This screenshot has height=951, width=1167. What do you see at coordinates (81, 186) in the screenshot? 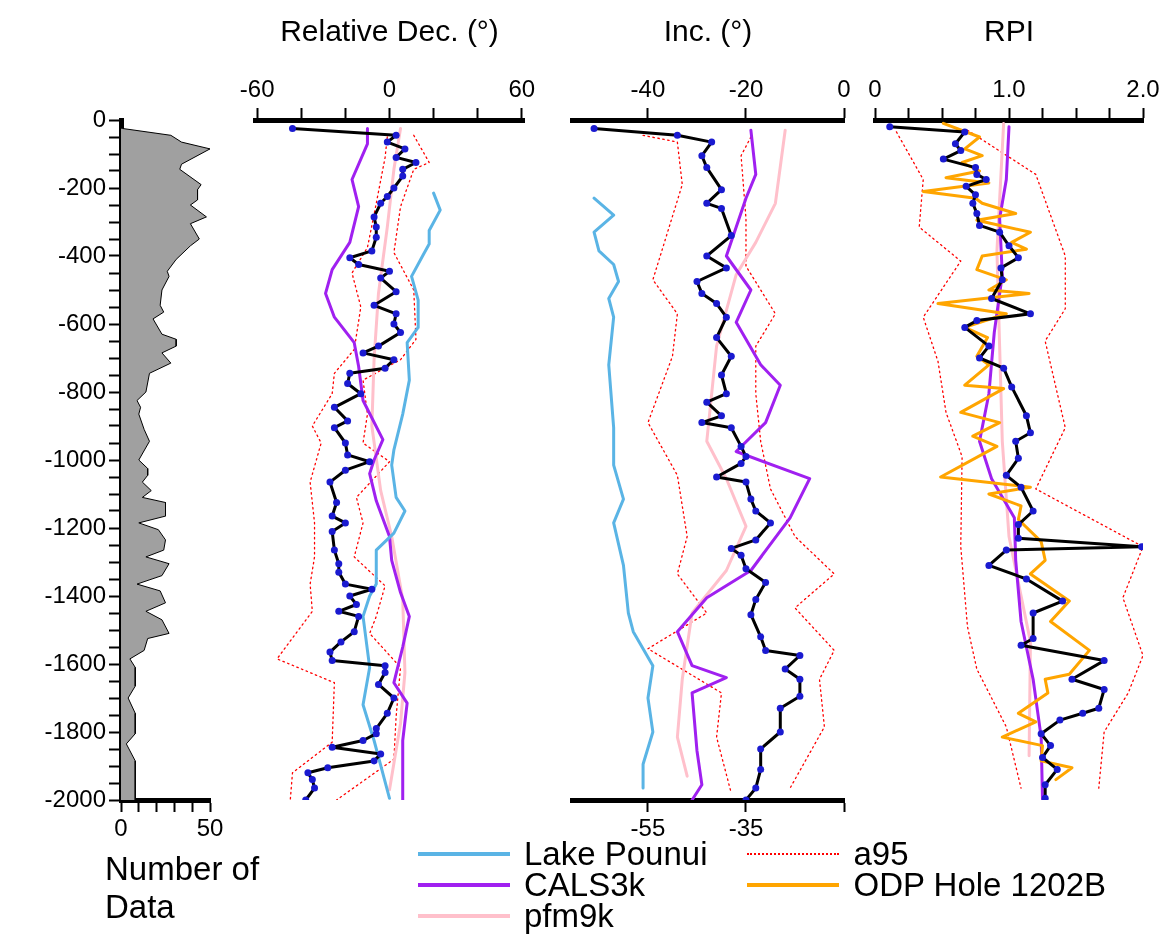
I see `y-tick-label: -200` at bounding box center [81, 186].